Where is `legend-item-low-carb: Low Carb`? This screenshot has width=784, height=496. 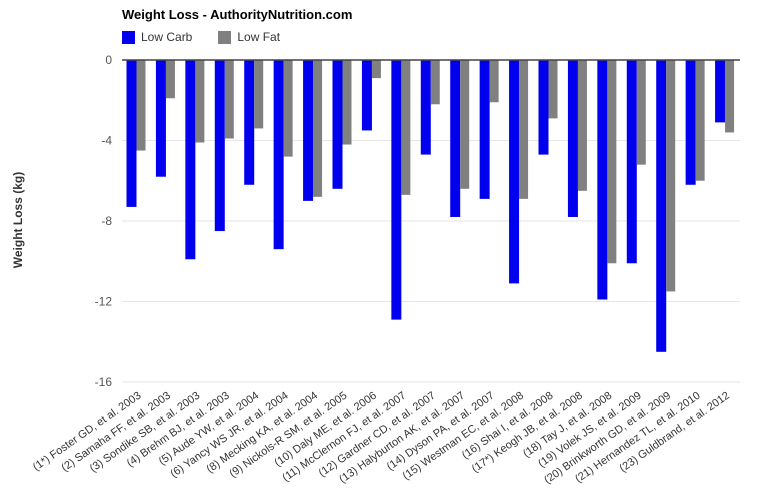 legend-item-low-carb: Low Carb is located at coordinates (157, 37).